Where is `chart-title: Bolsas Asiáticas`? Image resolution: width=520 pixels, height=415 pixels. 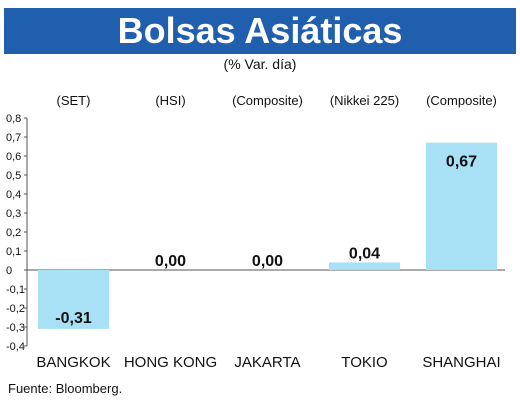 chart-title: Bolsas Asiáticas is located at coordinates (260, 30).